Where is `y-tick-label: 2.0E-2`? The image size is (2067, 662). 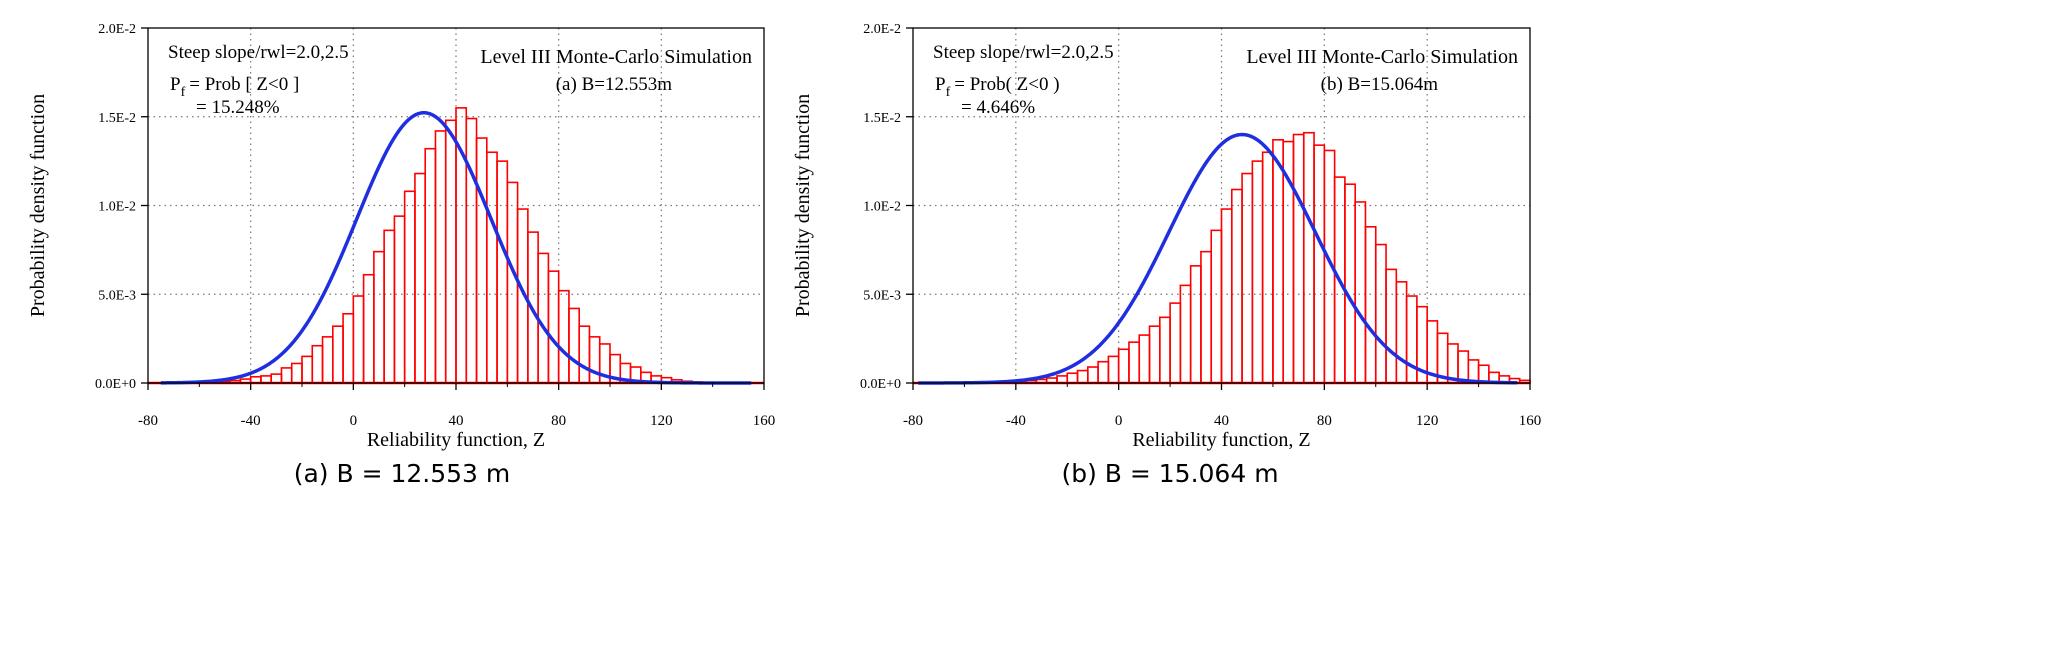
y-tick-label: 2.0E-2 is located at coordinates (882, 29).